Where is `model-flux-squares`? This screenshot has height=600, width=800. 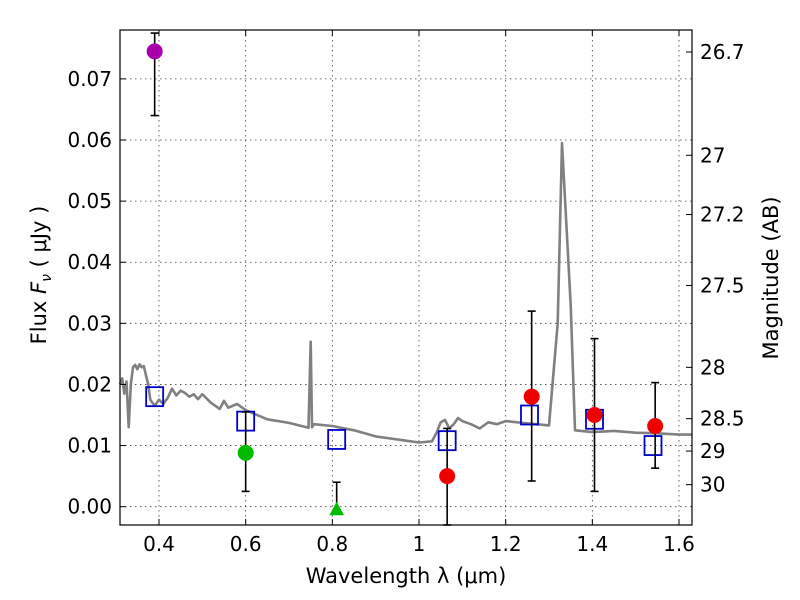 model-flux-squares is located at coordinates (404, 421).